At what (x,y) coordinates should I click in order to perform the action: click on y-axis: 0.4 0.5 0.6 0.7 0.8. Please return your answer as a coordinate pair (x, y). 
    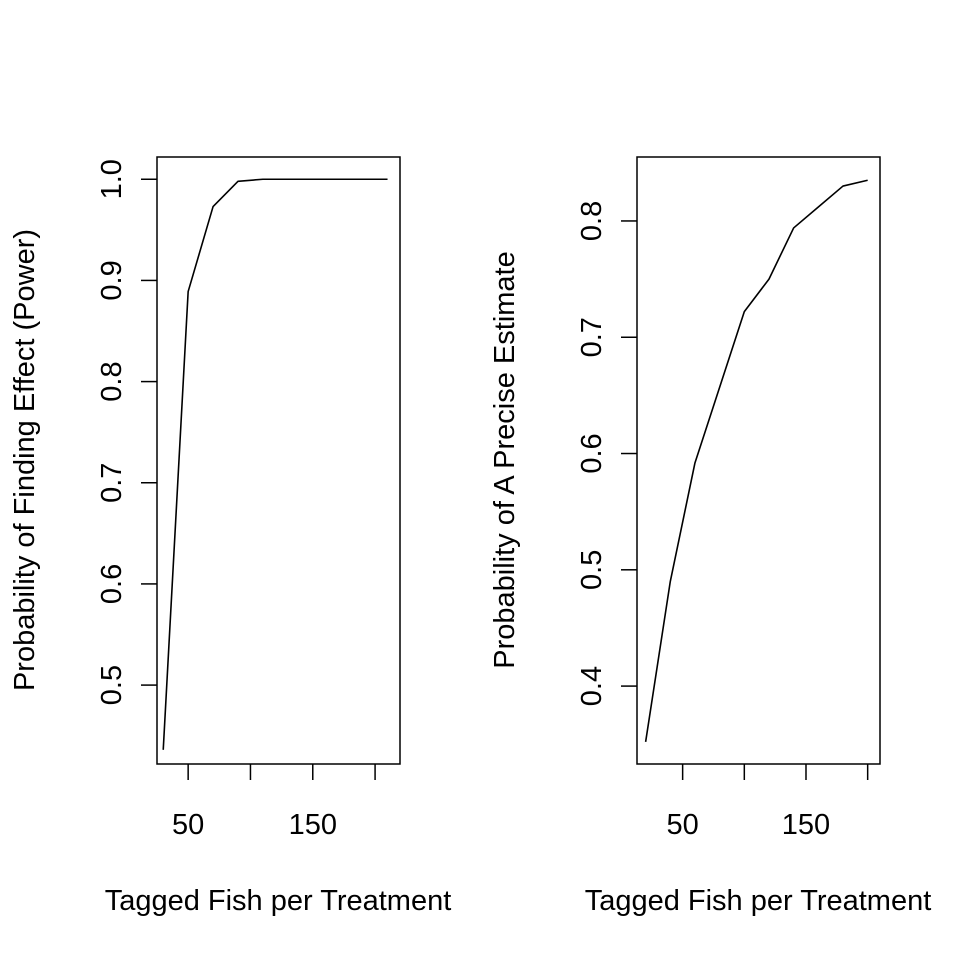
    Looking at the image, I should click on (606, 453).